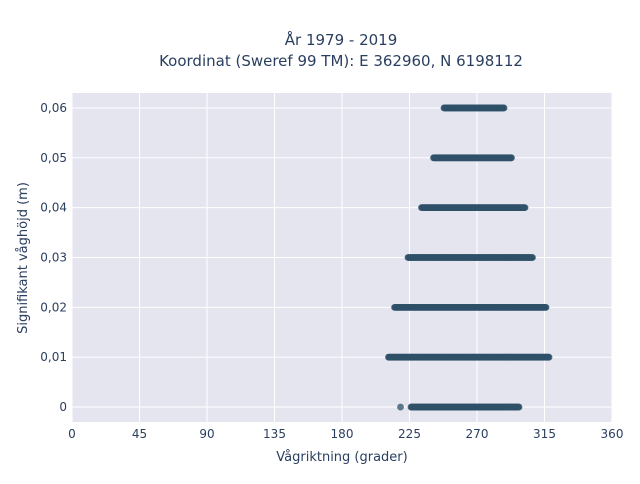 This screenshot has width=640, height=484. I want to click on y-axis-ticks: 0 0,01 0,02 0,03 0,04 0,05 0,06, so click(53, 257).